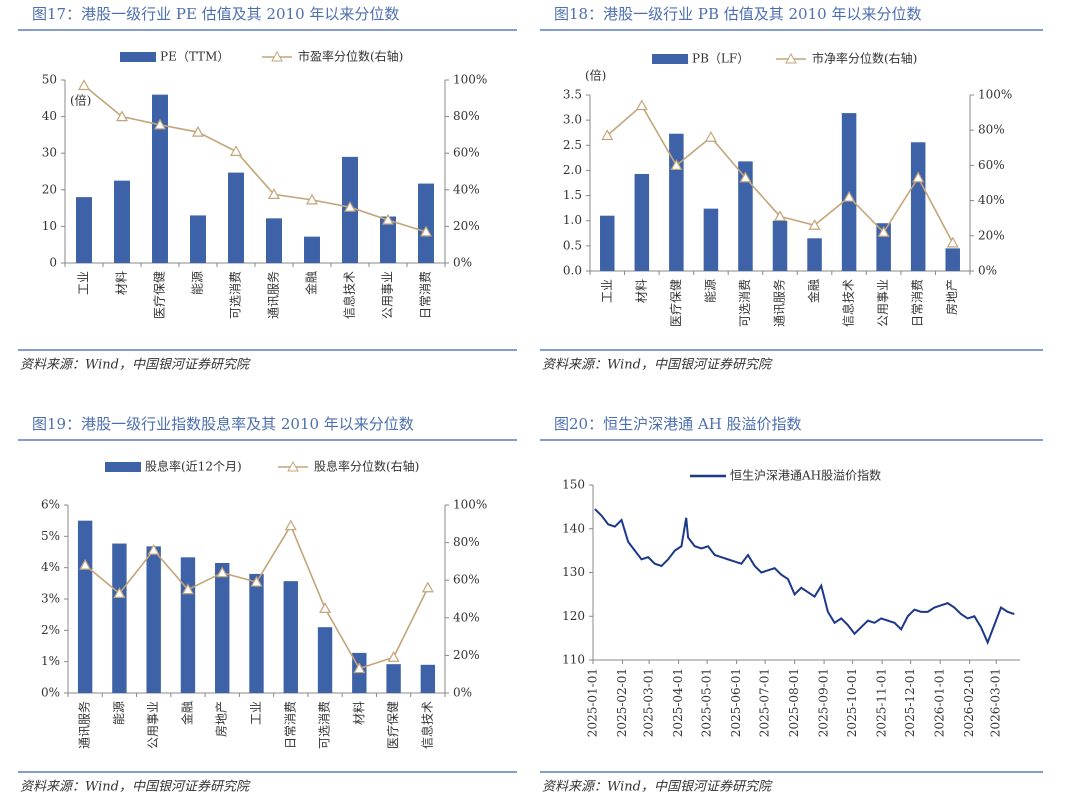 The height and width of the screenshot is (808, 1075). I want to click on y-tick-label: 5%, so click(50, 536).